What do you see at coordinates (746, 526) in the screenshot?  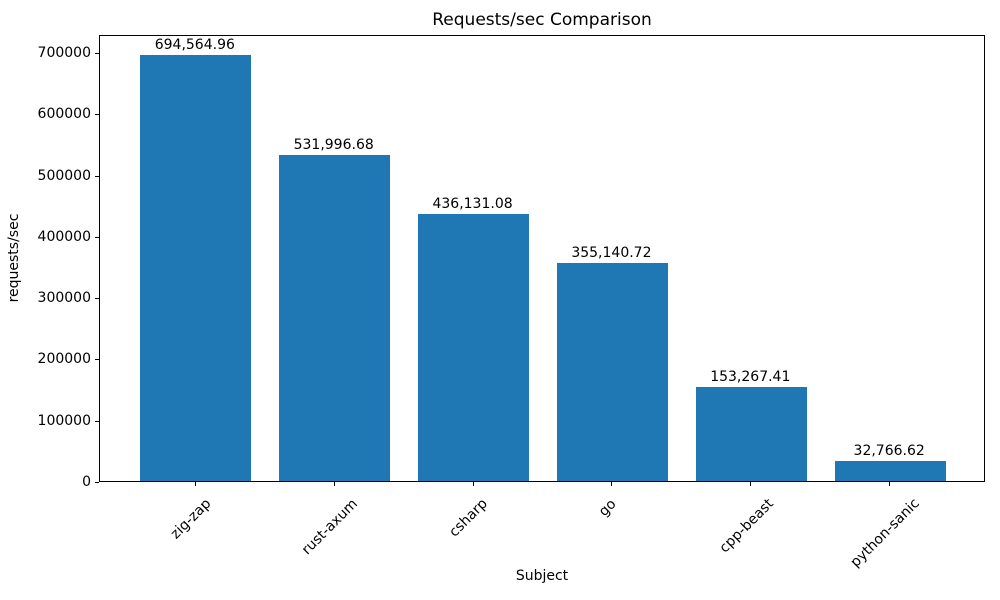 I see `x-tick-label-cpp-beast: cpp-beast` at bounding box center [746, 526].